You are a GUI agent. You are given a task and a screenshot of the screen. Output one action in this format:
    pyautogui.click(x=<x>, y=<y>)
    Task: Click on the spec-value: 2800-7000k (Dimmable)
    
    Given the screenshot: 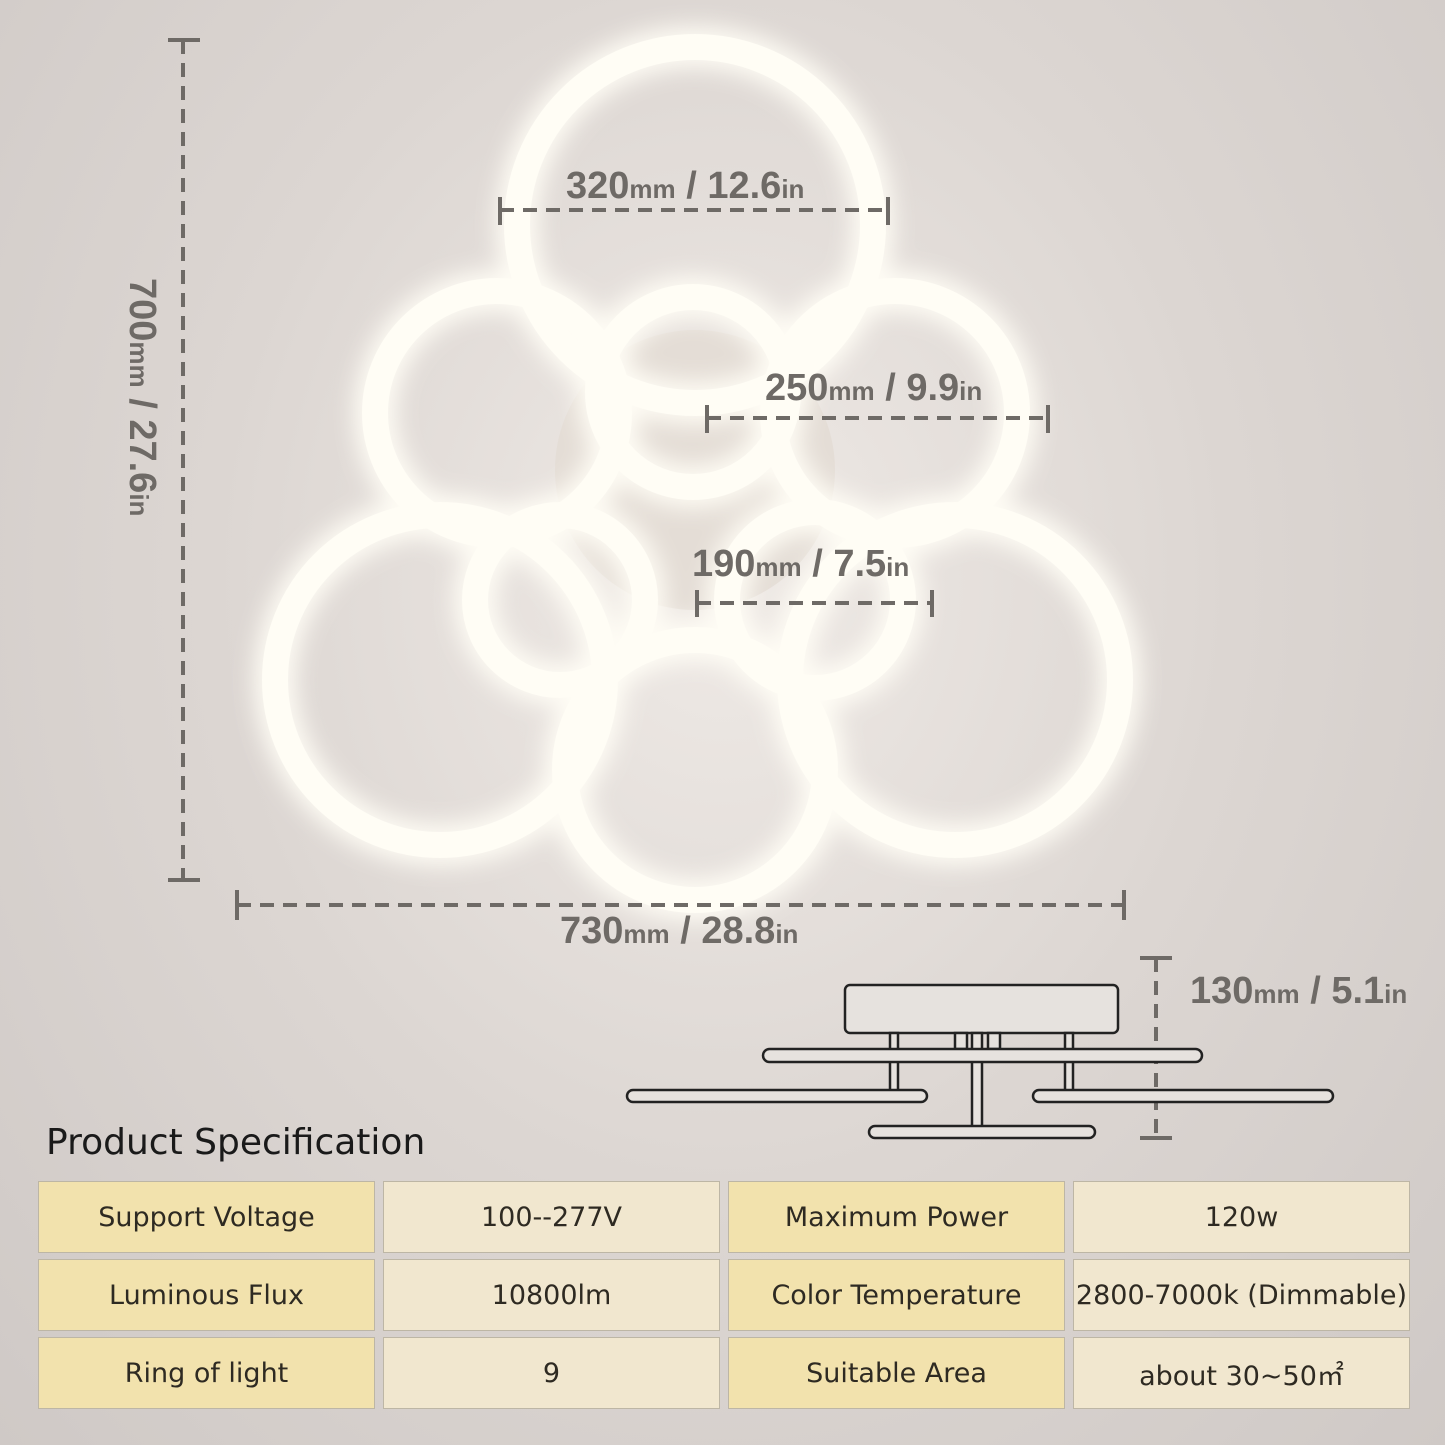 What is the action you would take?
    pyautogui.click(x=1241, y=1295)
    